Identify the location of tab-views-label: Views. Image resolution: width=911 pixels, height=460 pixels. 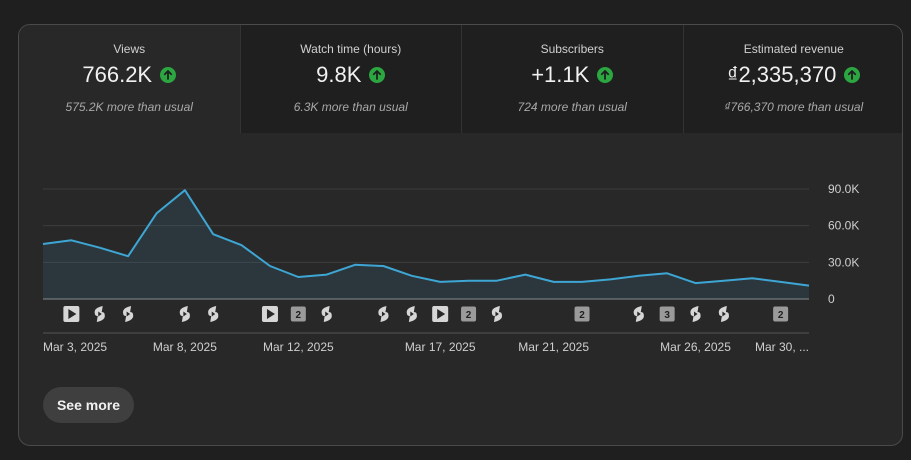
(129, 49).